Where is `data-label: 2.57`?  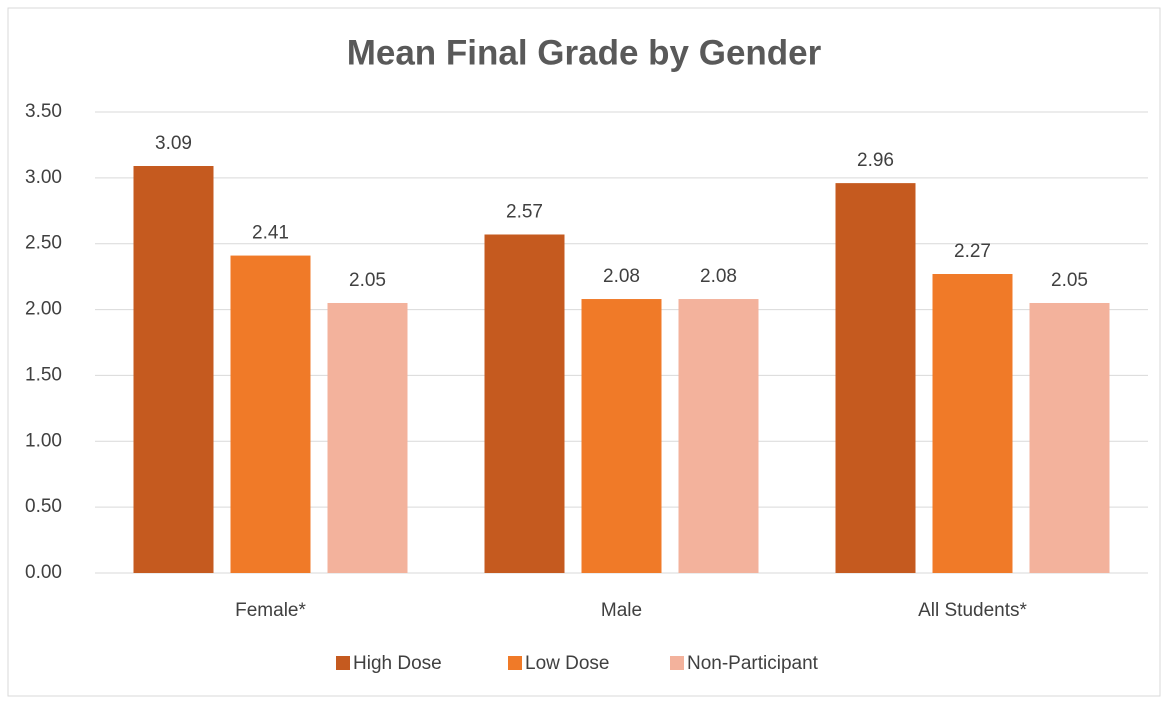 data-label: 2.57 is located at coordinates (524, 212).